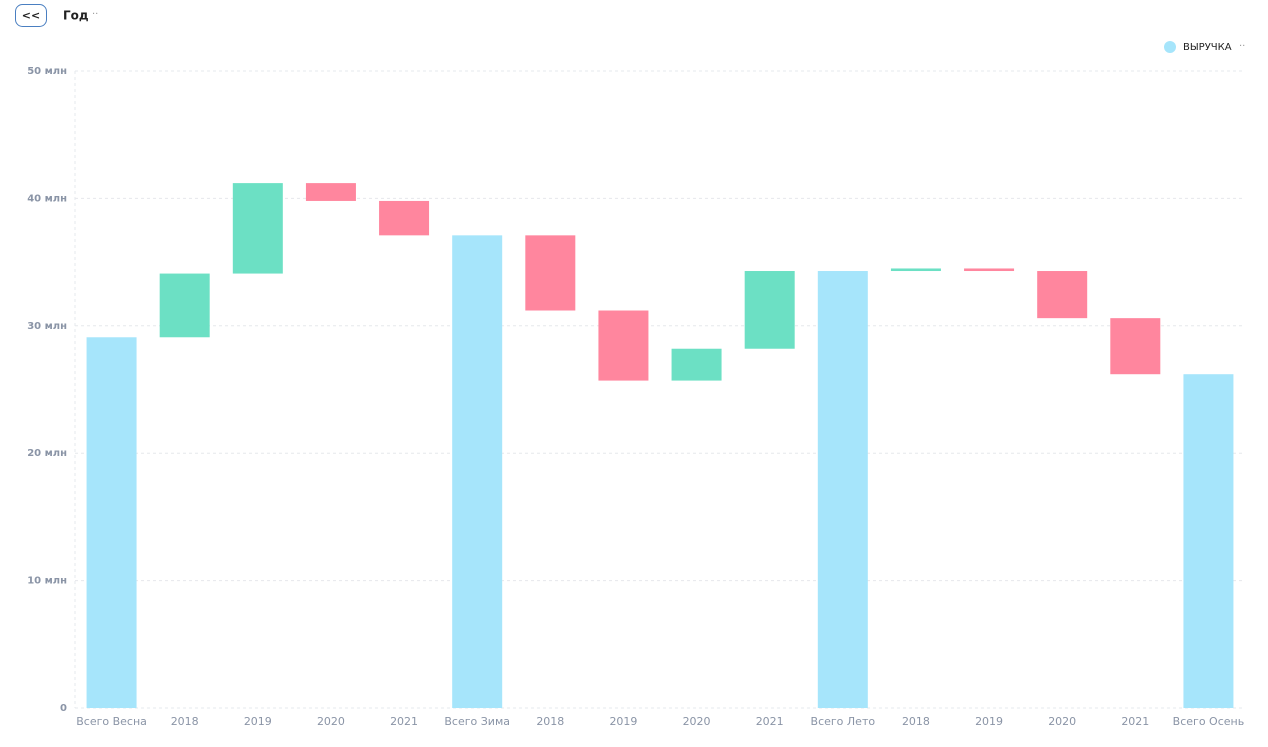 The height and width of the screenshot is (747, 1268). What do you see at coordinates (111, 721) in the screenshot?
I see `x-tick-label: Всего Весна` at bounding box center [111, 721].